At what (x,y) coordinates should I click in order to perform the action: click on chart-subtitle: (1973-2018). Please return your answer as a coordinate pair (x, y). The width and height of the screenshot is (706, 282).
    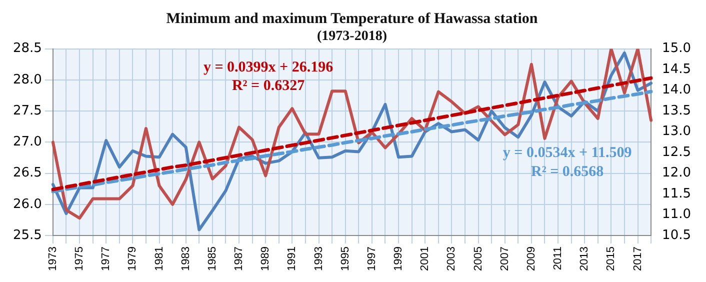
    Looking at the image, I should click on (352, 36).